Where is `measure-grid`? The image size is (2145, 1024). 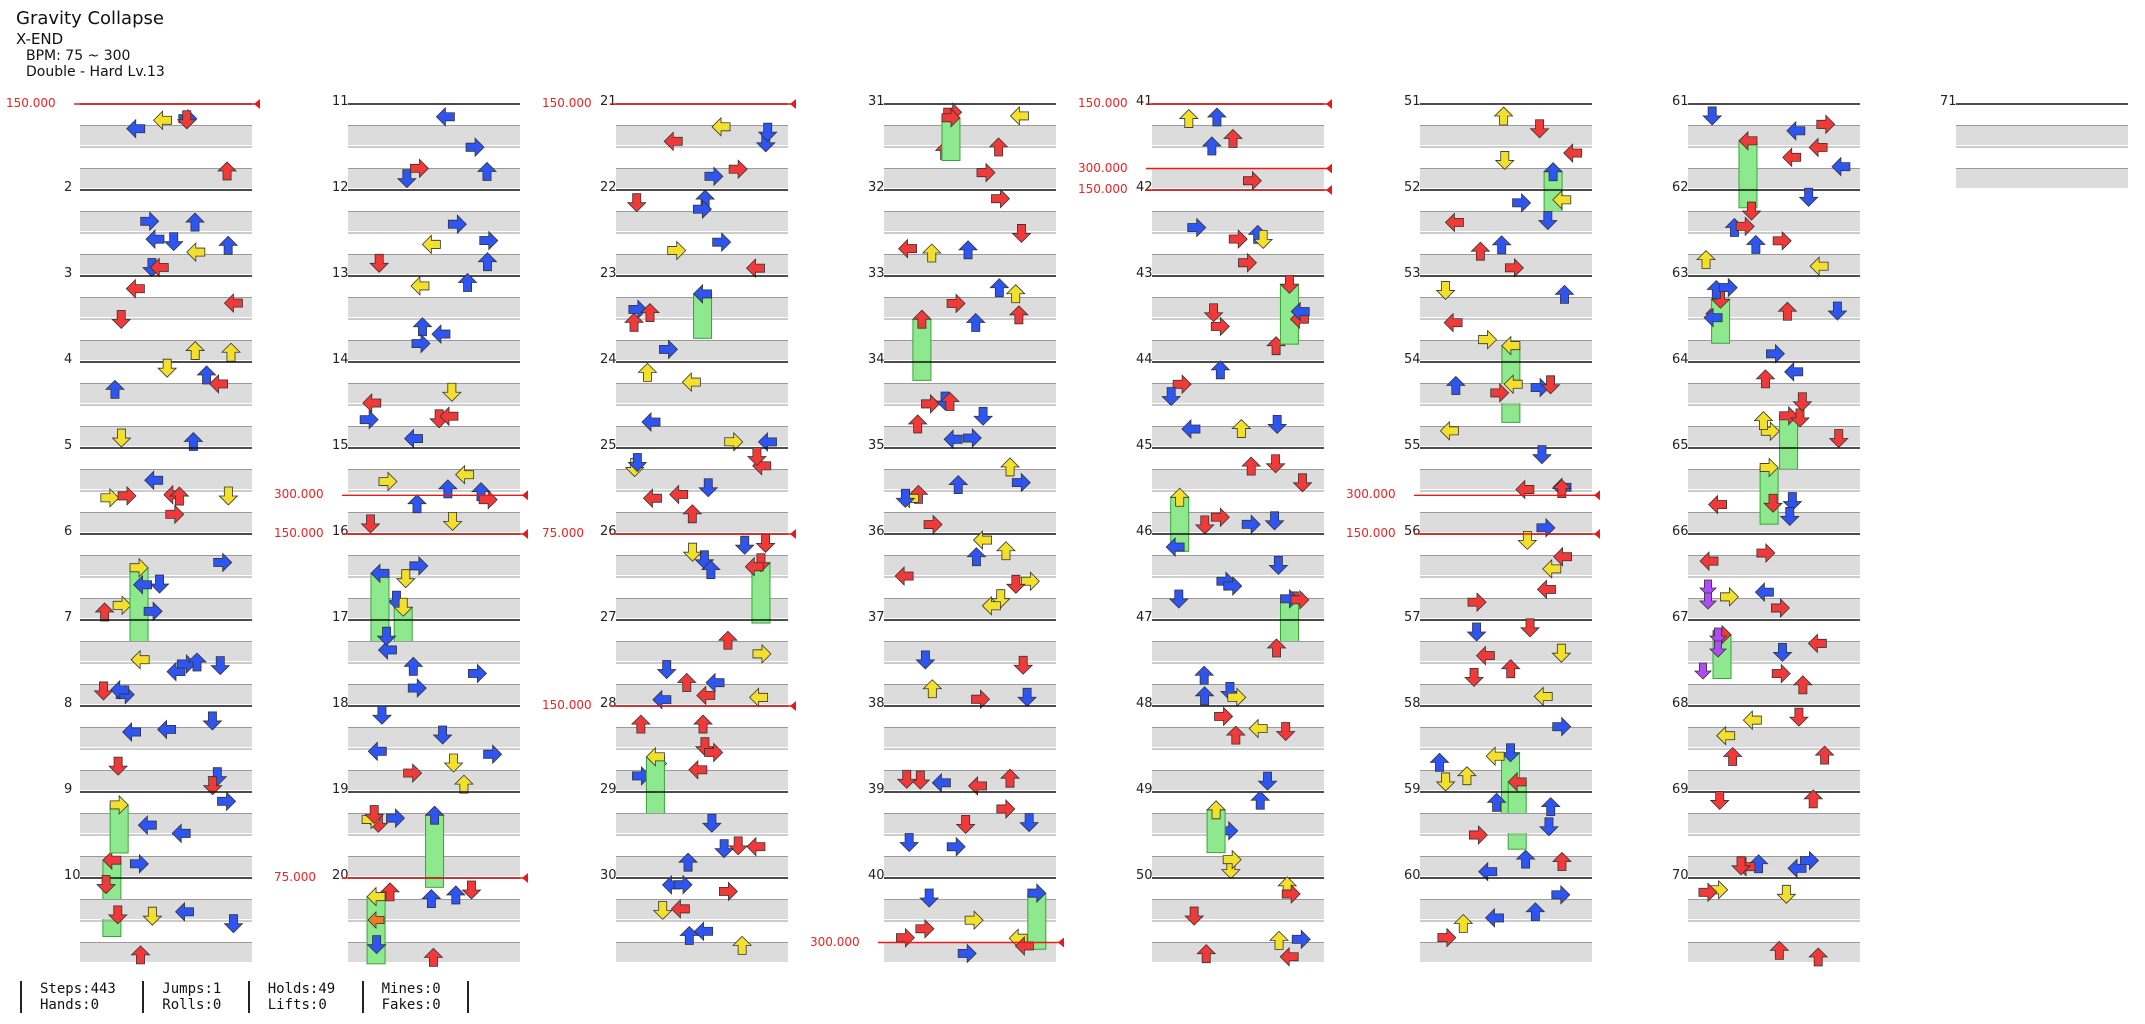 measure-grid is located at coordinates (1239, 533).